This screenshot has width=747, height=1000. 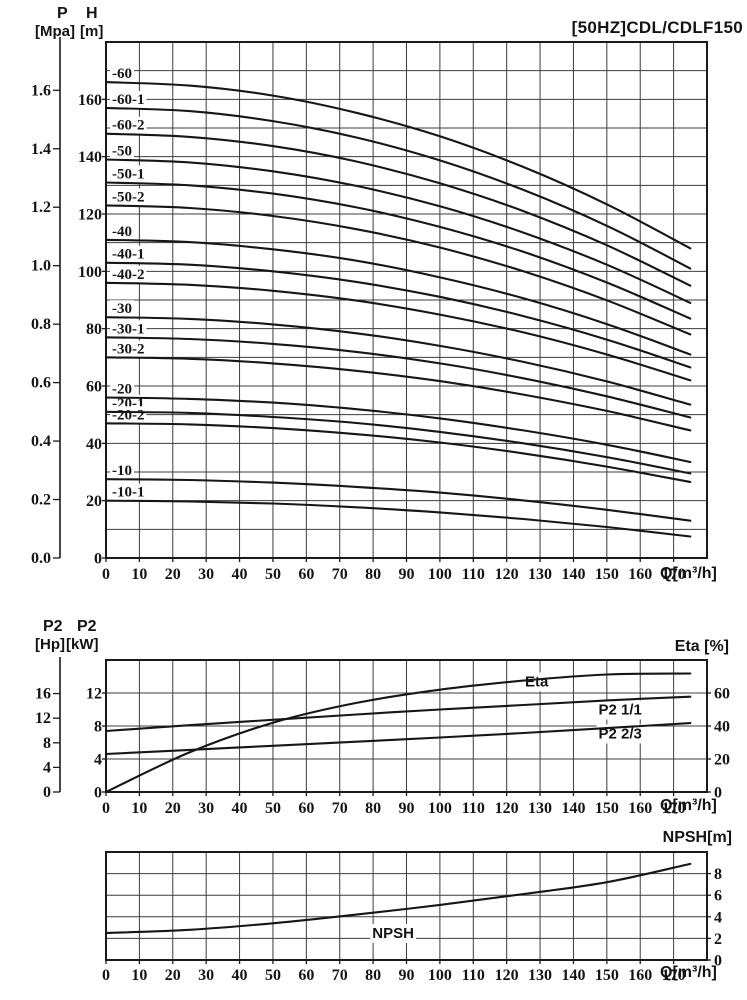 I want to click on p-axis-unit: [Mpa], so click(x=55, y=31).